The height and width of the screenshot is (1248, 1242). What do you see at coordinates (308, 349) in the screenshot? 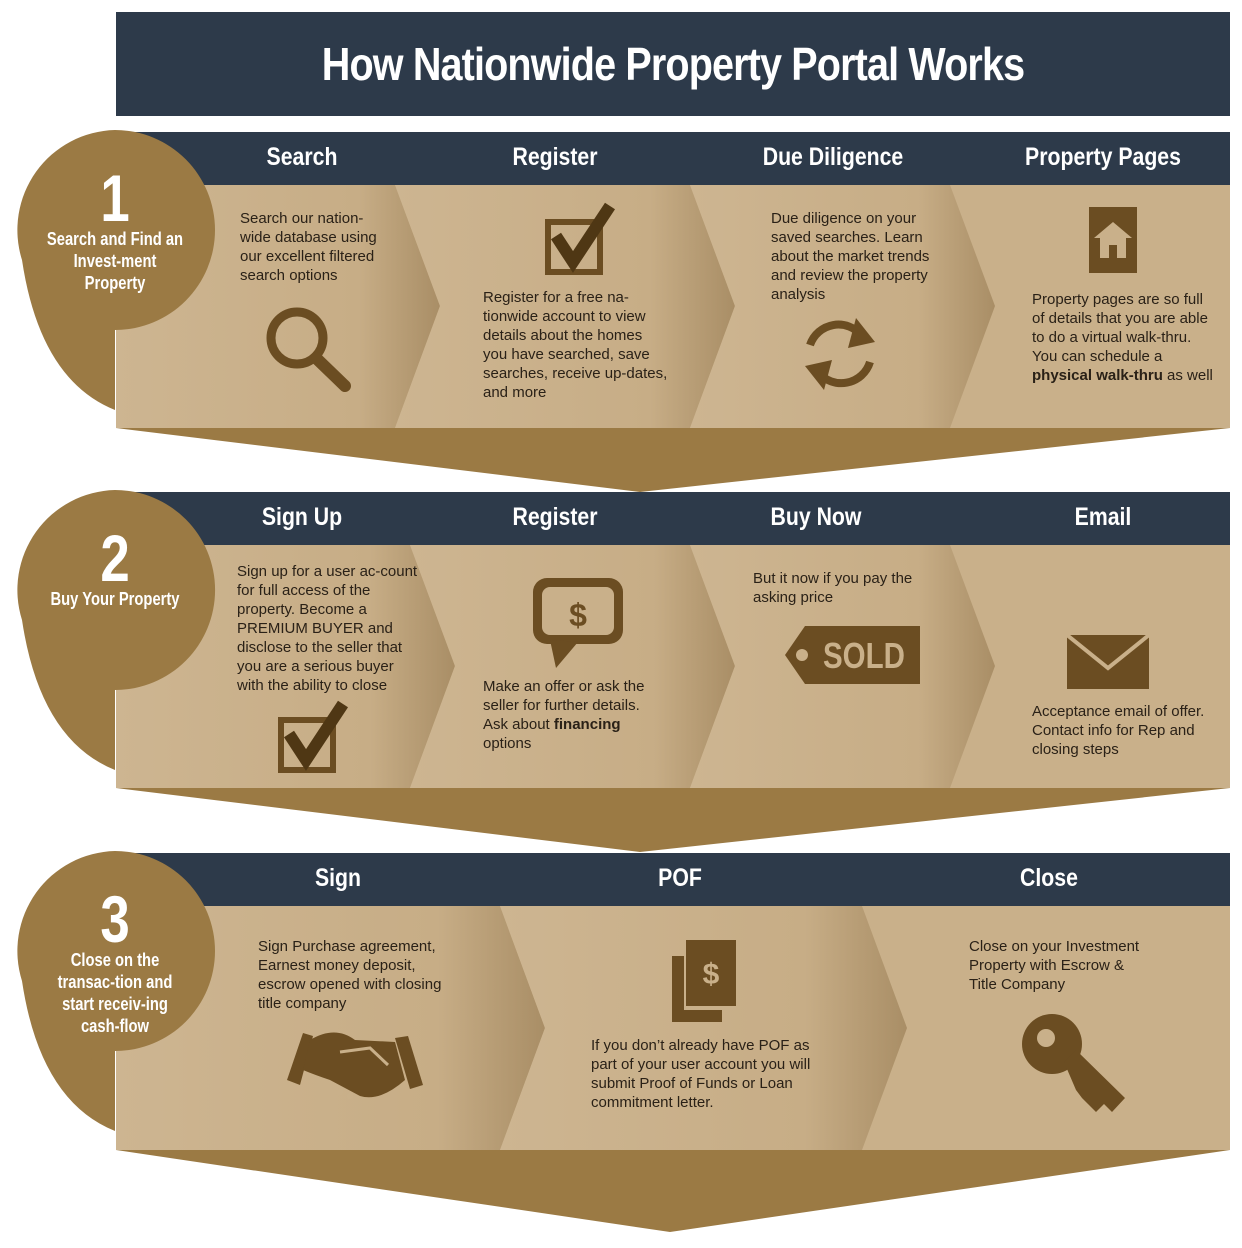
I see `magnifier-icon` at bounding box center [308, 349].